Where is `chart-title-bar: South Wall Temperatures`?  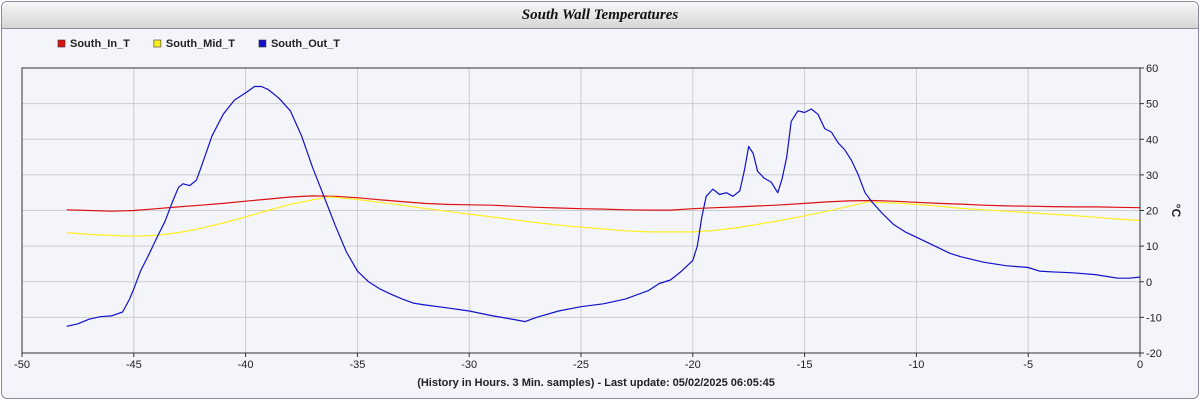
chart-title-bar: South Wall Temperatures is located at coordinates (600, 15).